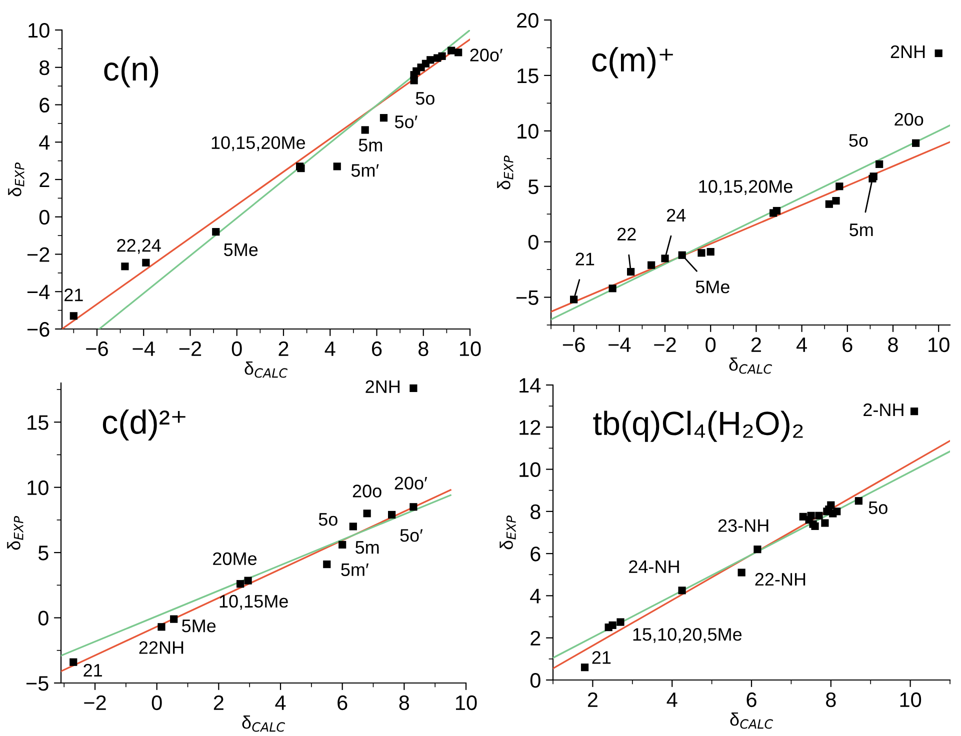 Image resolution: width=961 pixels, height=736 pixels. What do you see at coordinates (687, 635) in the screenshot?
I see `annotation: 15,10,20,5Me` at bounding box center [687, 635].